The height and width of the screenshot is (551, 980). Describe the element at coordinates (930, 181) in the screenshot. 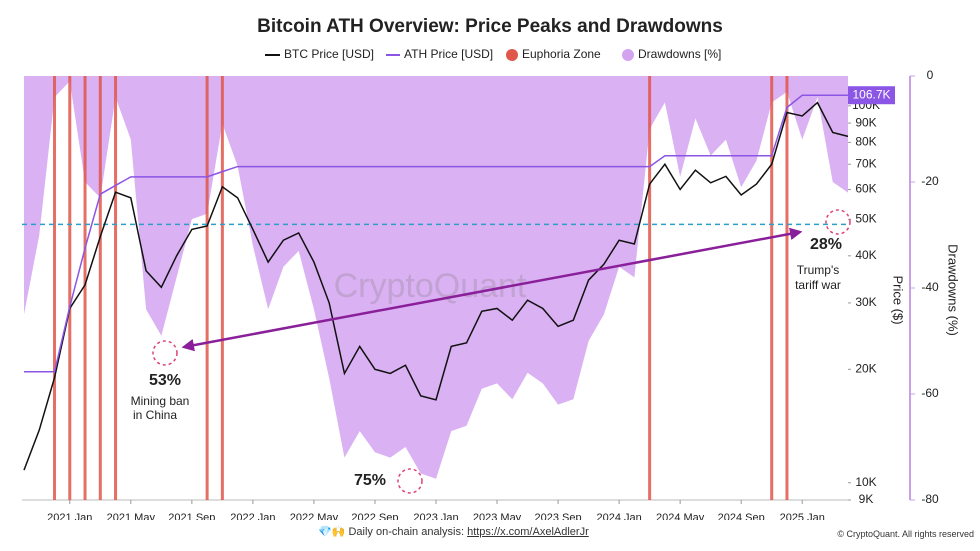

I see `y2-tick-label: -20` at that location.